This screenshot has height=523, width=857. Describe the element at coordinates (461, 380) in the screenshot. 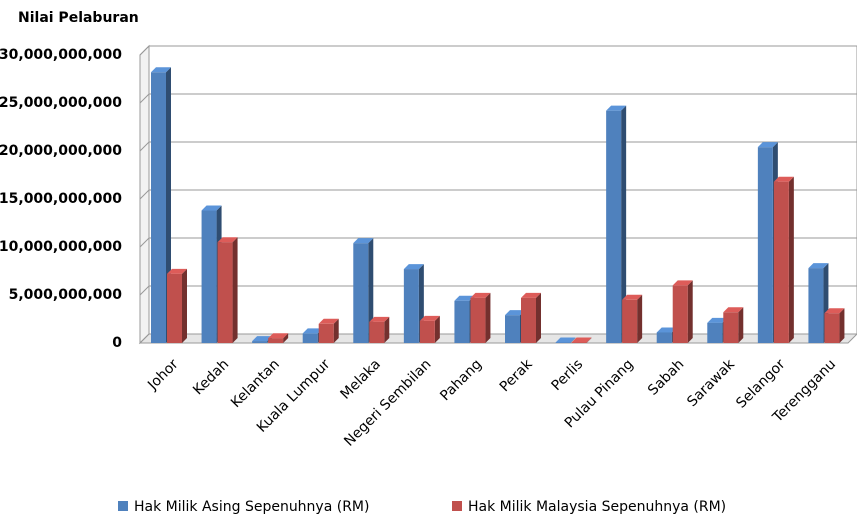

I see `x-tick-label: Pahang` at that location.